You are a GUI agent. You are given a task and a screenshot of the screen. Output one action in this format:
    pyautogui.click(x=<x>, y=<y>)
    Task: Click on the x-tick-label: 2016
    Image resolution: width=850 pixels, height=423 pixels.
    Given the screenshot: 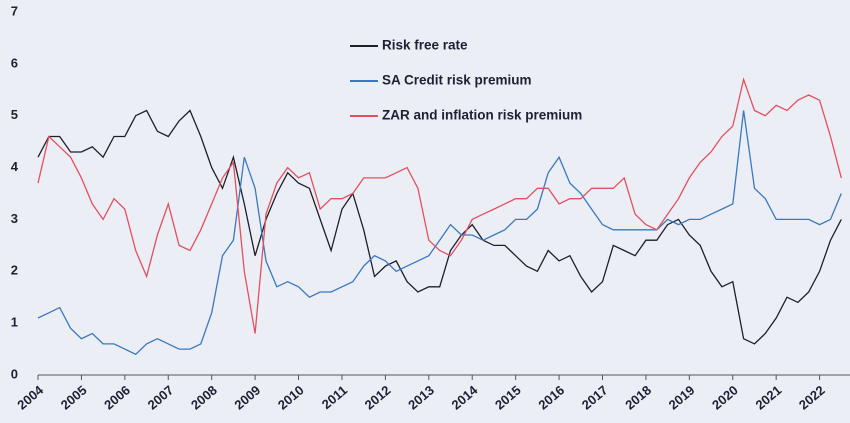 What is the action you would take?
    pyautogui.click(x=551, y=397)
    